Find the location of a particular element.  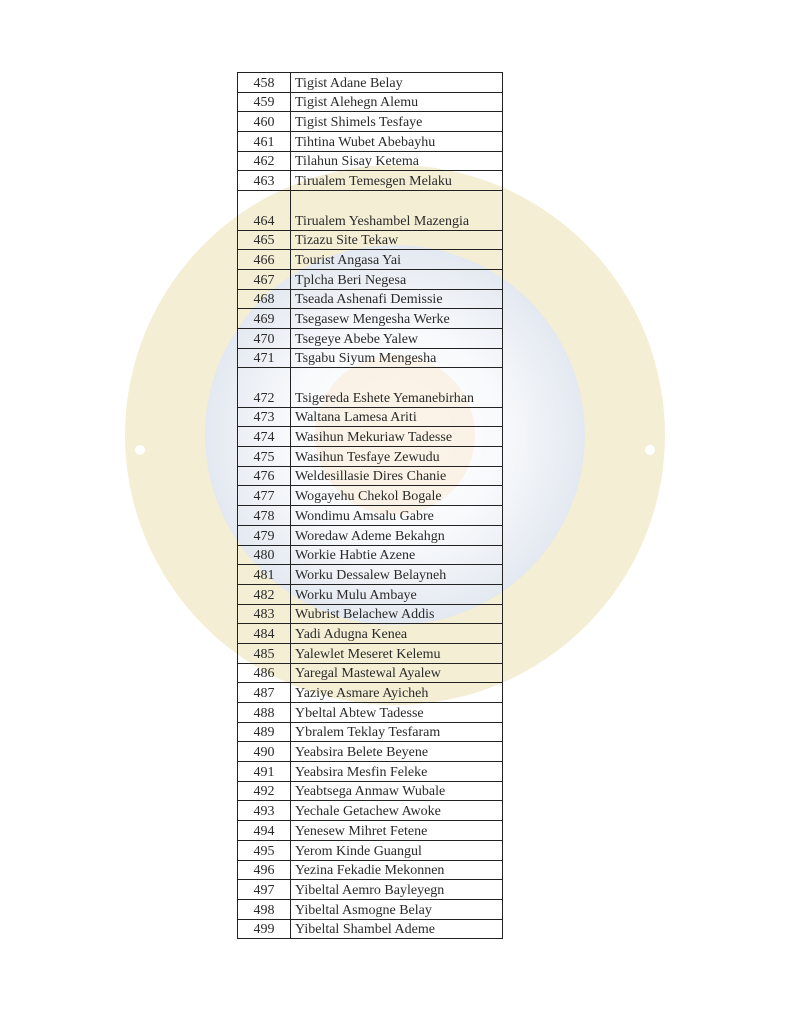

row-name: Wondimu Amsalu Gabre is located at coordinates (396, 515).